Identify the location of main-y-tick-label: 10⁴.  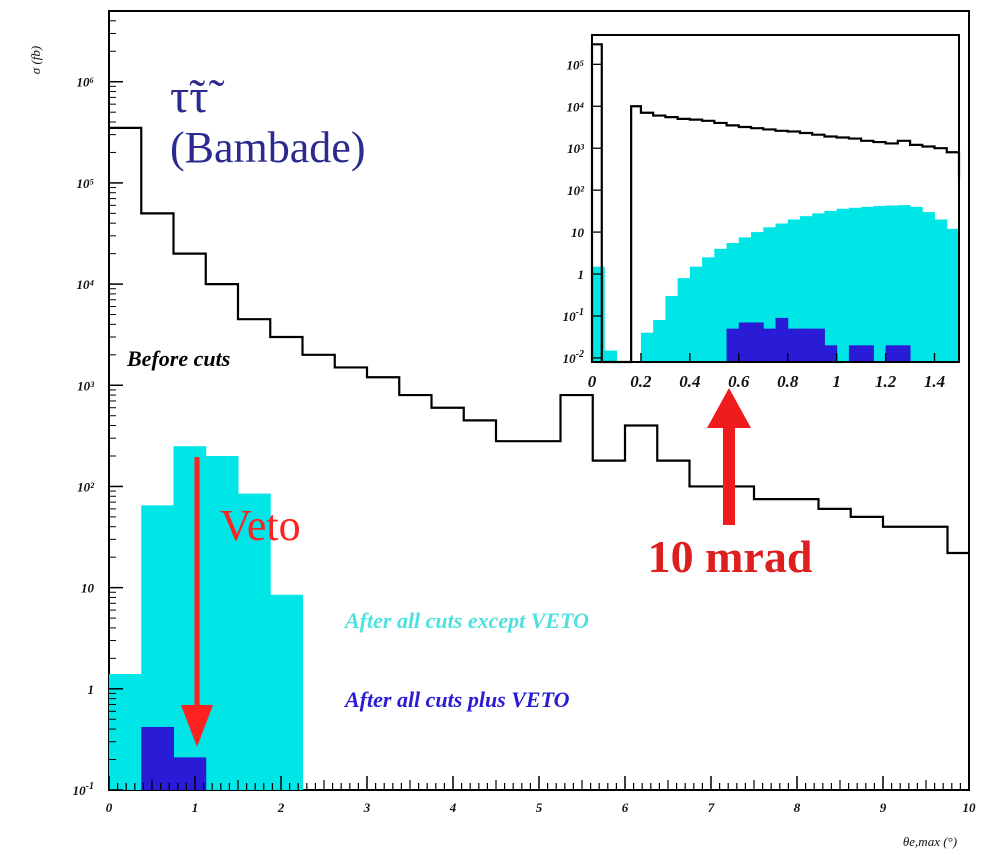
(85, 284).